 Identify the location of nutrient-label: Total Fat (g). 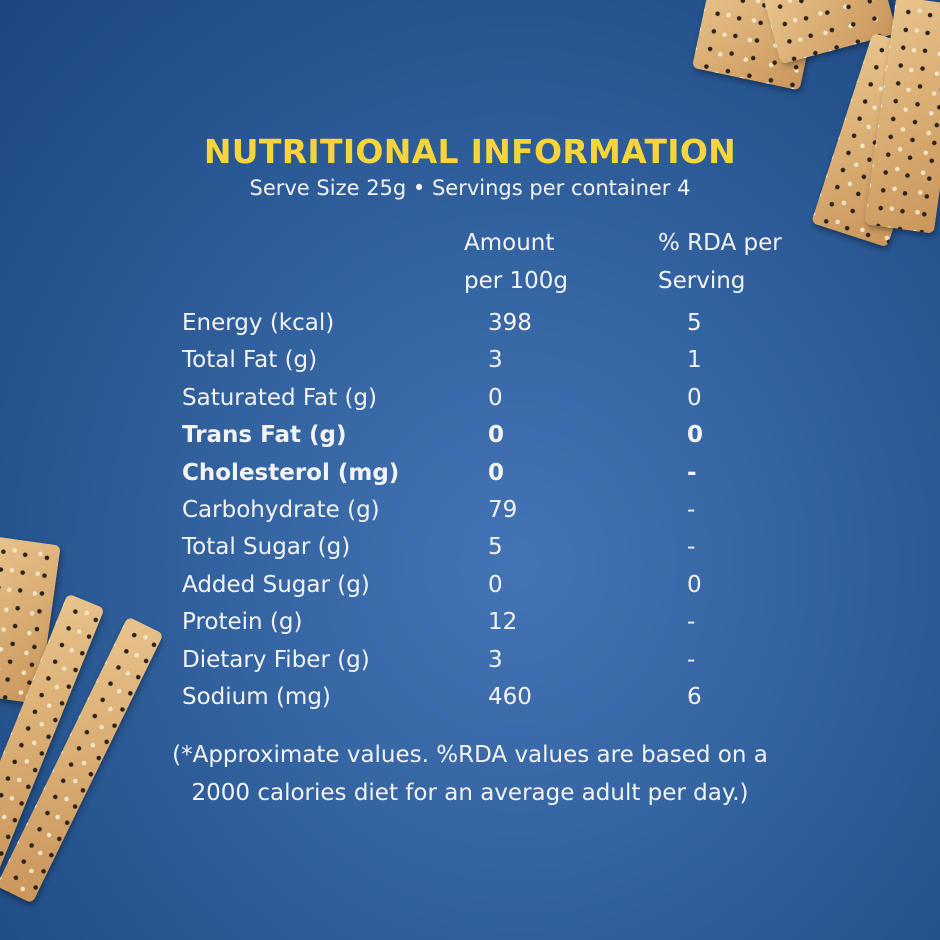
(250, 360).